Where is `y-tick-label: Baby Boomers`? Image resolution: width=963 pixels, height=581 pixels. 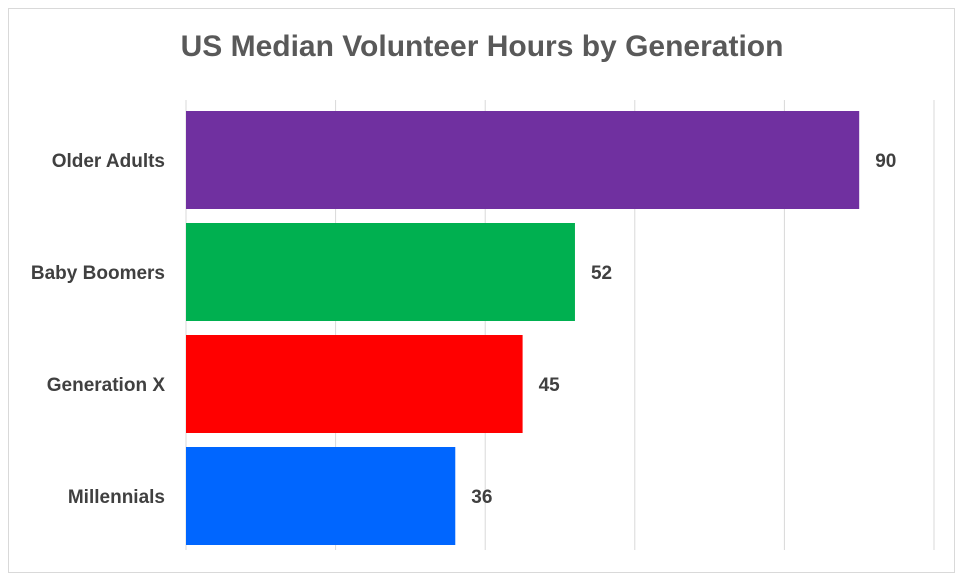
y-tick-label: Baby Boomers is located at coordinates (98, 273).